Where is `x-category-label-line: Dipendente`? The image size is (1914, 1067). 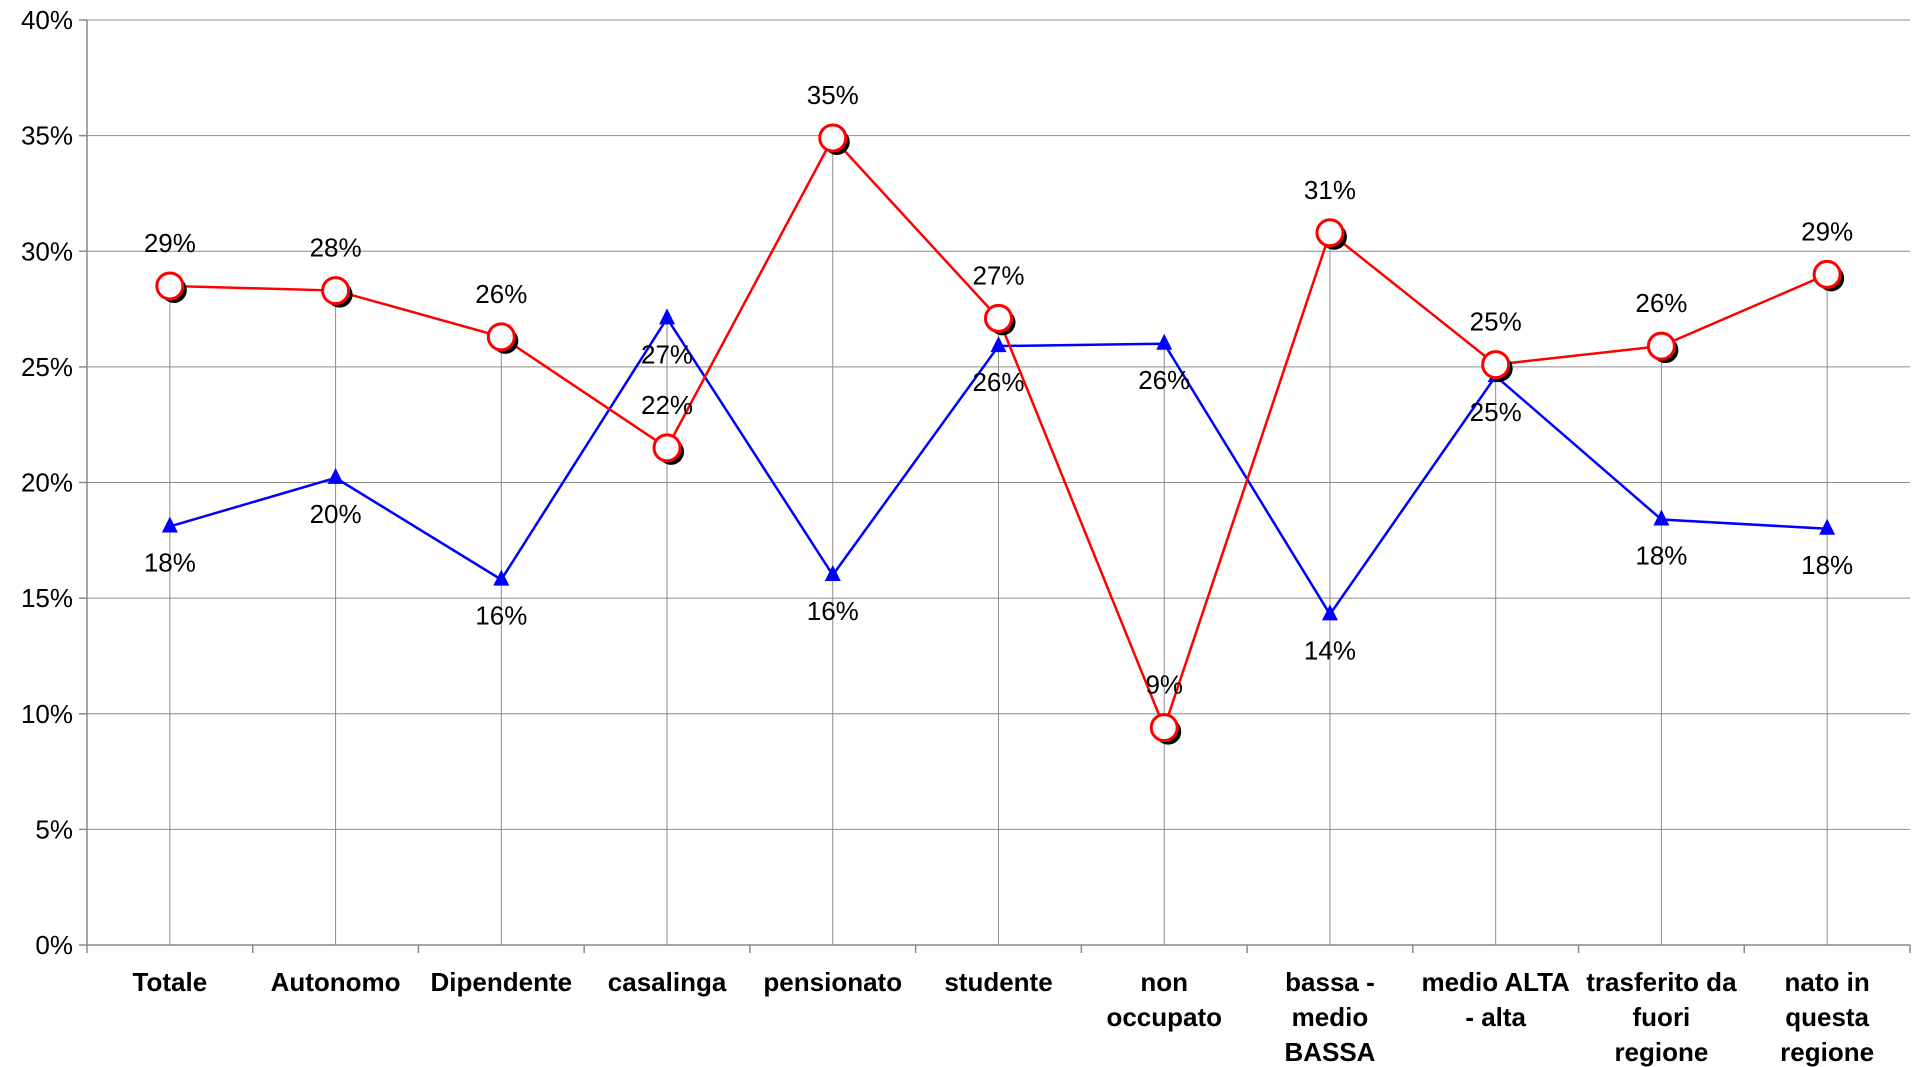 x-category-label-line: Dipendente is located at coordinates (502, 982).